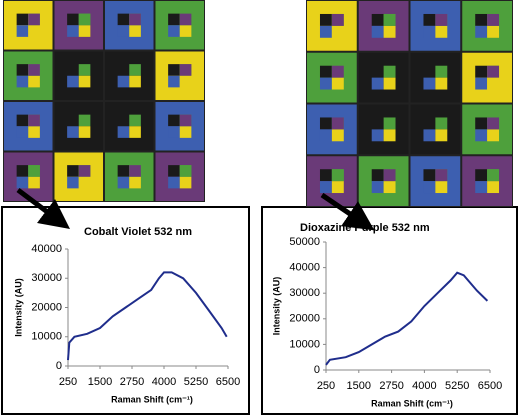 This screenshot has width=520, height=417. Describe the element at coordinates (164, 382) in the screenshot. I see `x-tick-label: 4000` at that location.